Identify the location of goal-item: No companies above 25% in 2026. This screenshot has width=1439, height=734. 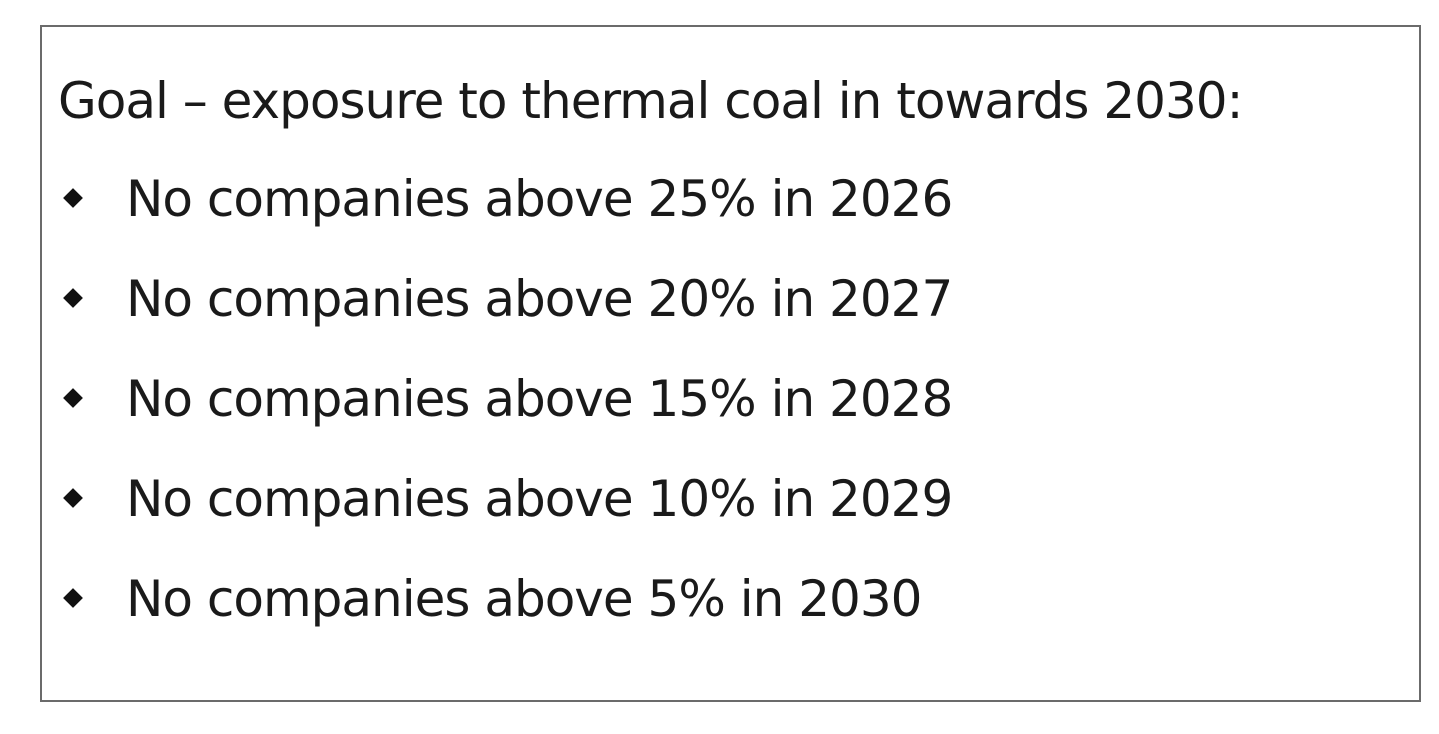
(505, 219).